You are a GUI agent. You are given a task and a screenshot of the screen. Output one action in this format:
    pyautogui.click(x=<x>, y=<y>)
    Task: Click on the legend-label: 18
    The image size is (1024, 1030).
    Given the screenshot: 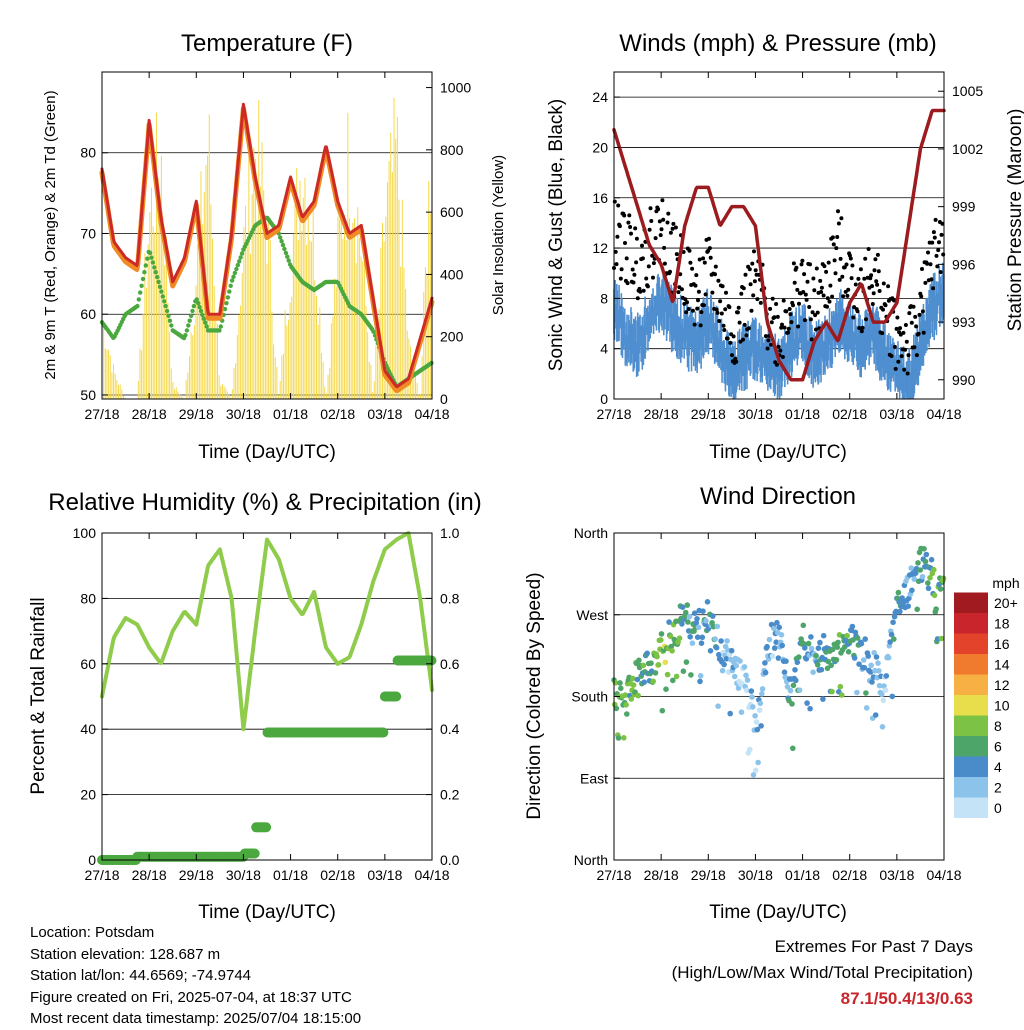 What is the action you would take?
    pyautogui.click(x=1002, y=623)
    